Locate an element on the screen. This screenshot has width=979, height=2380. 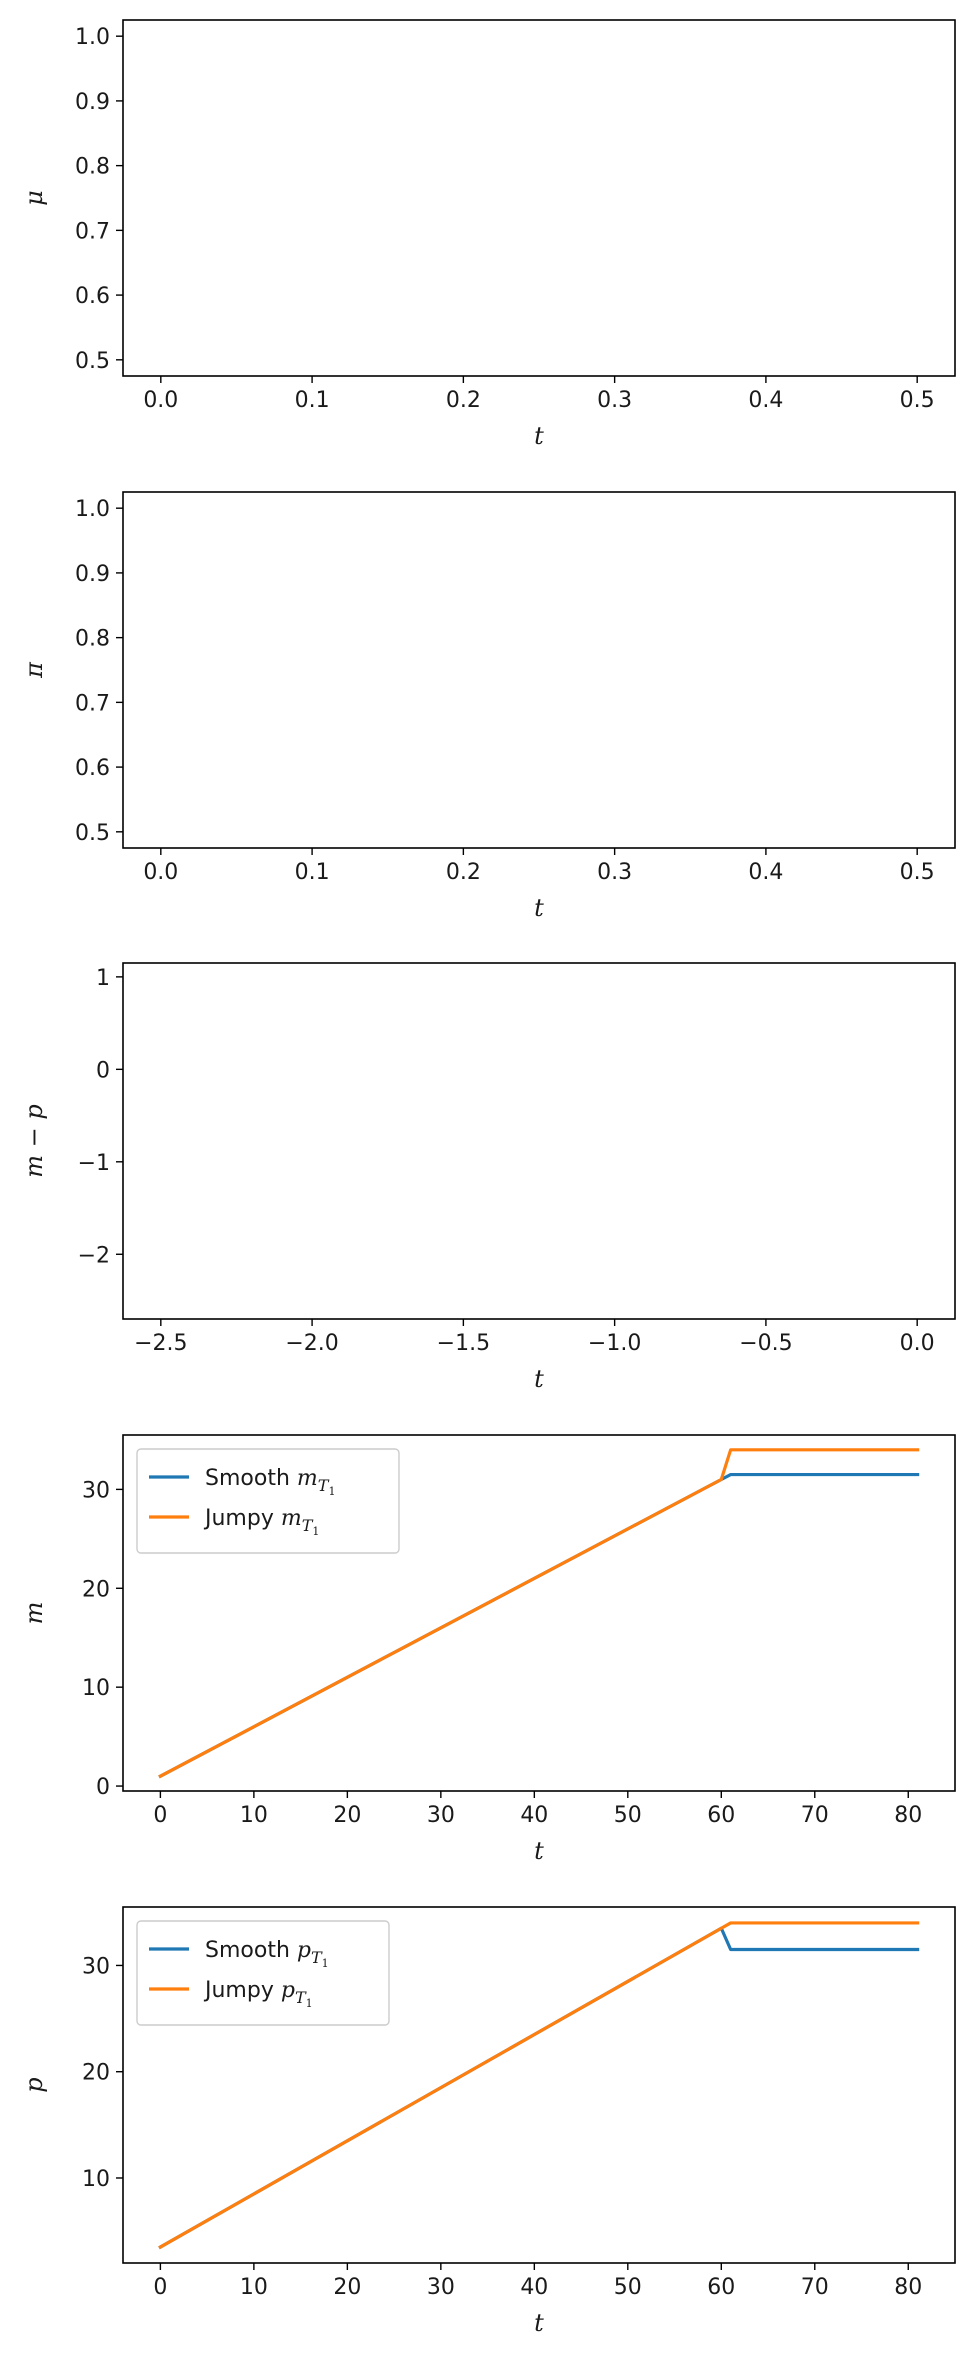
x-tick-label: −1.0 is located at coordinates (614, 1343).